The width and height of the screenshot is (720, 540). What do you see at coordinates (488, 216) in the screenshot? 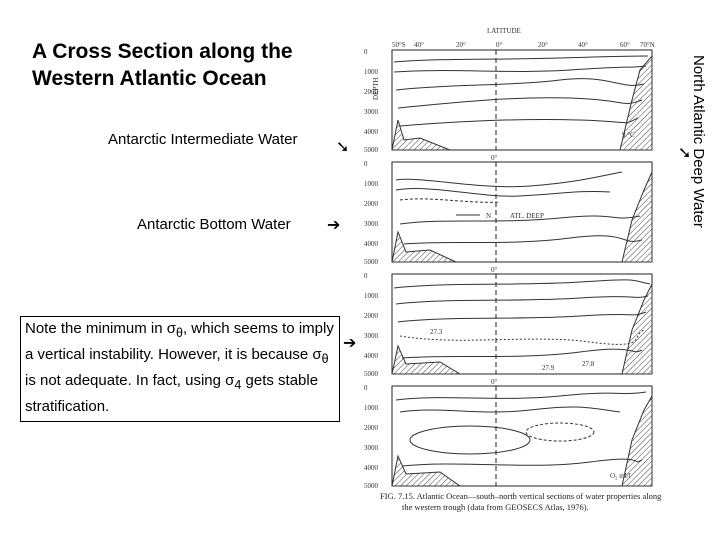
I see `panel-label: N` at bounding box center [488, 216].